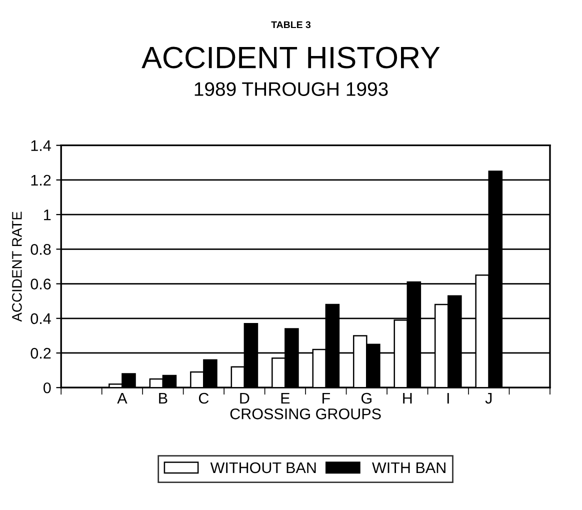 Image resolution: width=582 pixels, height=510 pixels. Describe the element at coordinates (285, 398) in the screenshot. I see `x-tick-label: E` at that location.